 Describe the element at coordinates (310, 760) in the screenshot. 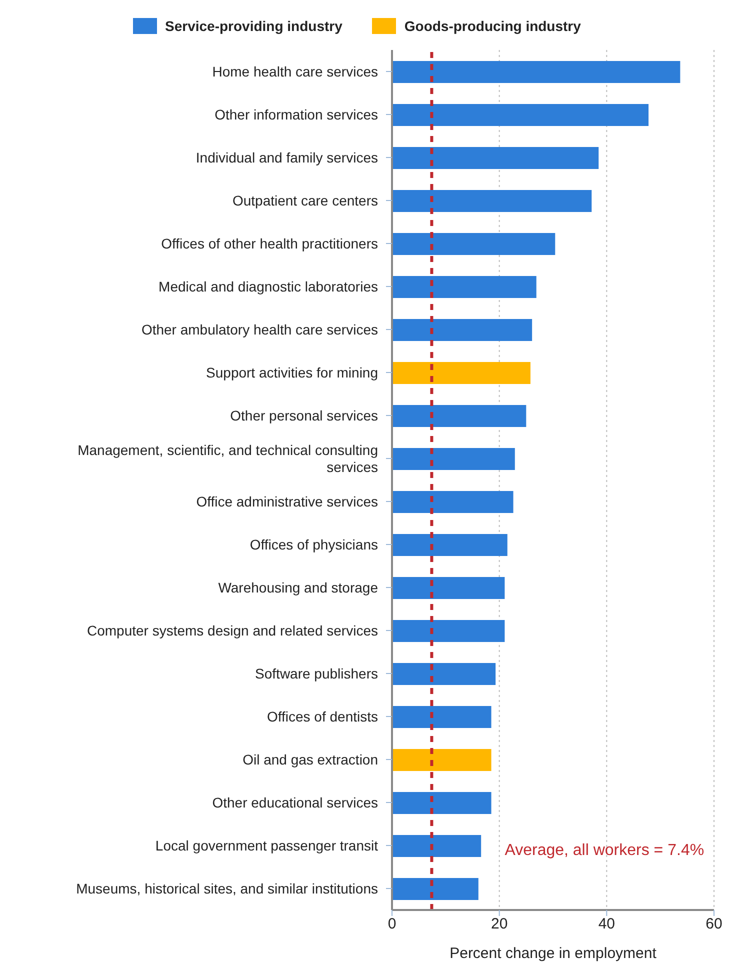

I see `y-tick-label: Oil and gas extraction` at that location.